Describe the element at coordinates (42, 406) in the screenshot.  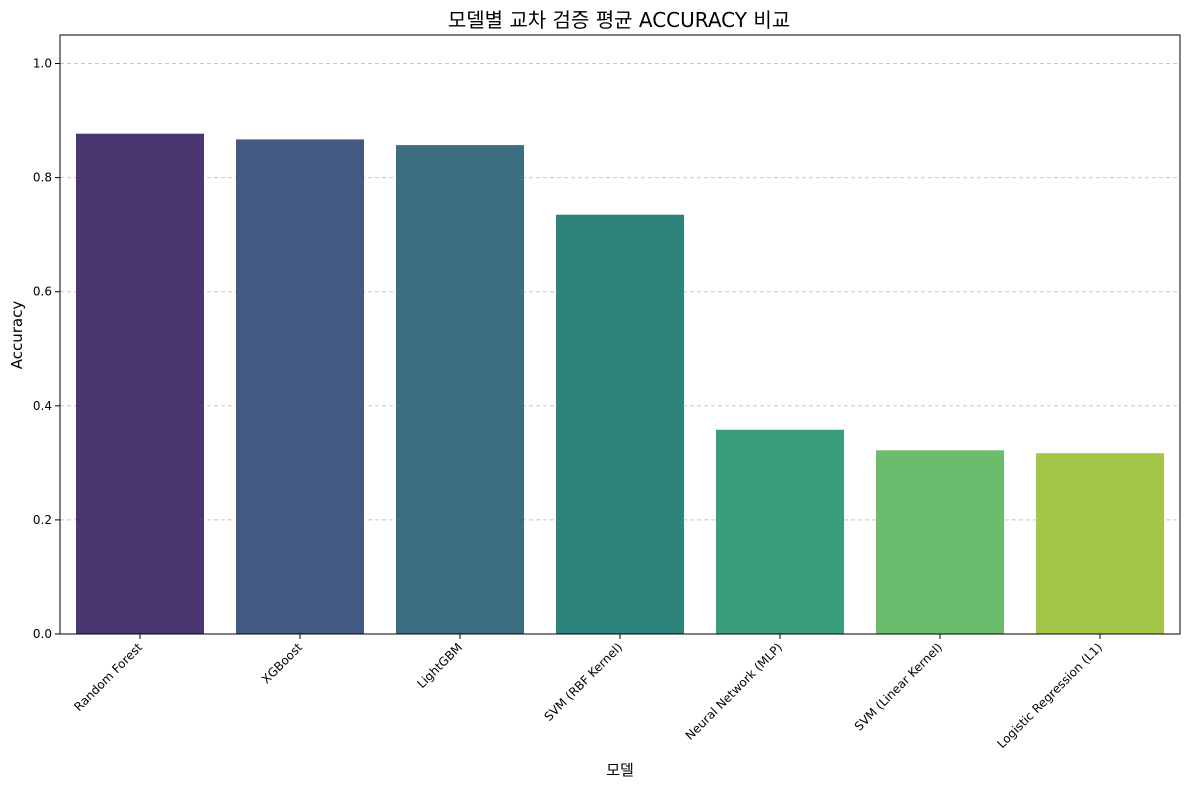
I see `y-tick-label: 0.4` at that location.